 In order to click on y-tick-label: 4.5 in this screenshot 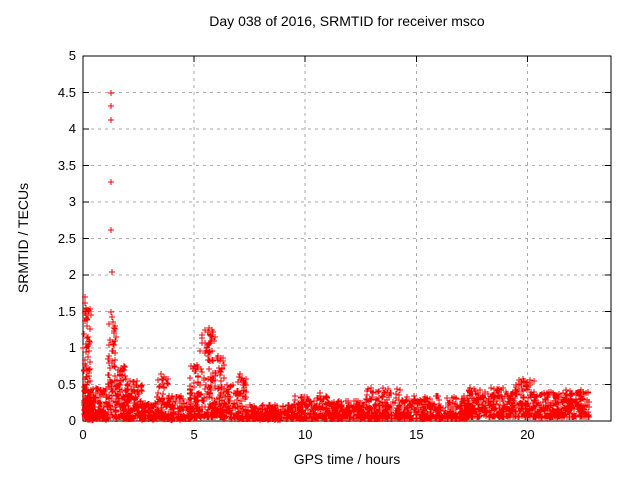, I will do `click(66, 92)`.